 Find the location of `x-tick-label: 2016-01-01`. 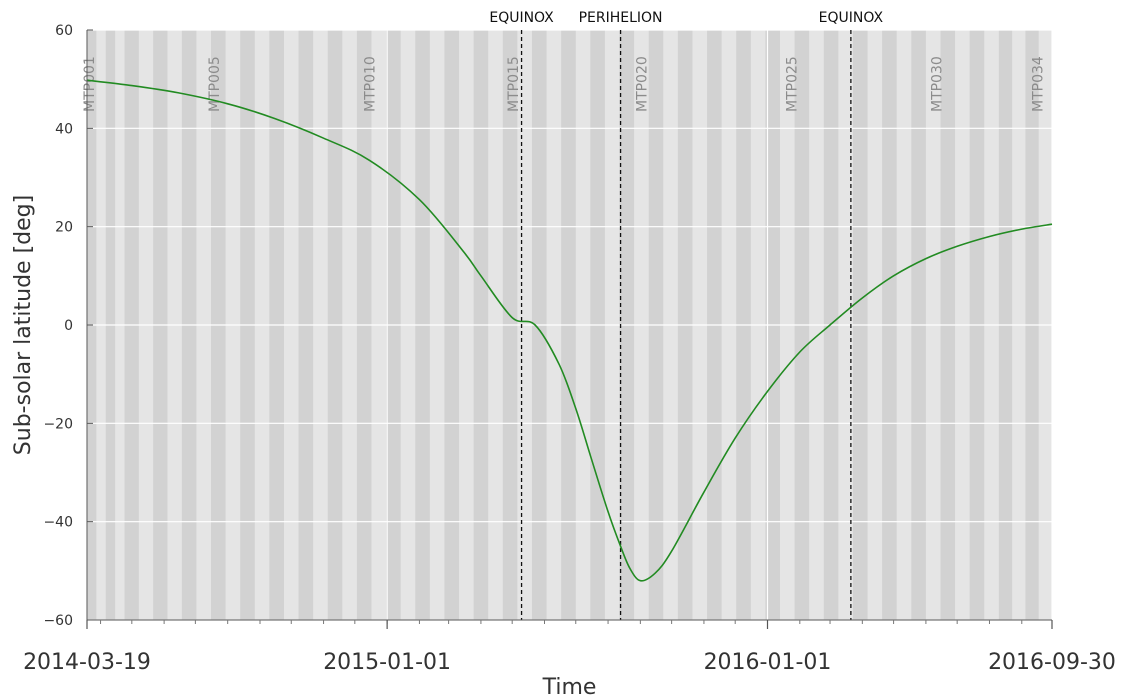

x-tick-label: 2016-01-01 is located at coordinates (768, 662).